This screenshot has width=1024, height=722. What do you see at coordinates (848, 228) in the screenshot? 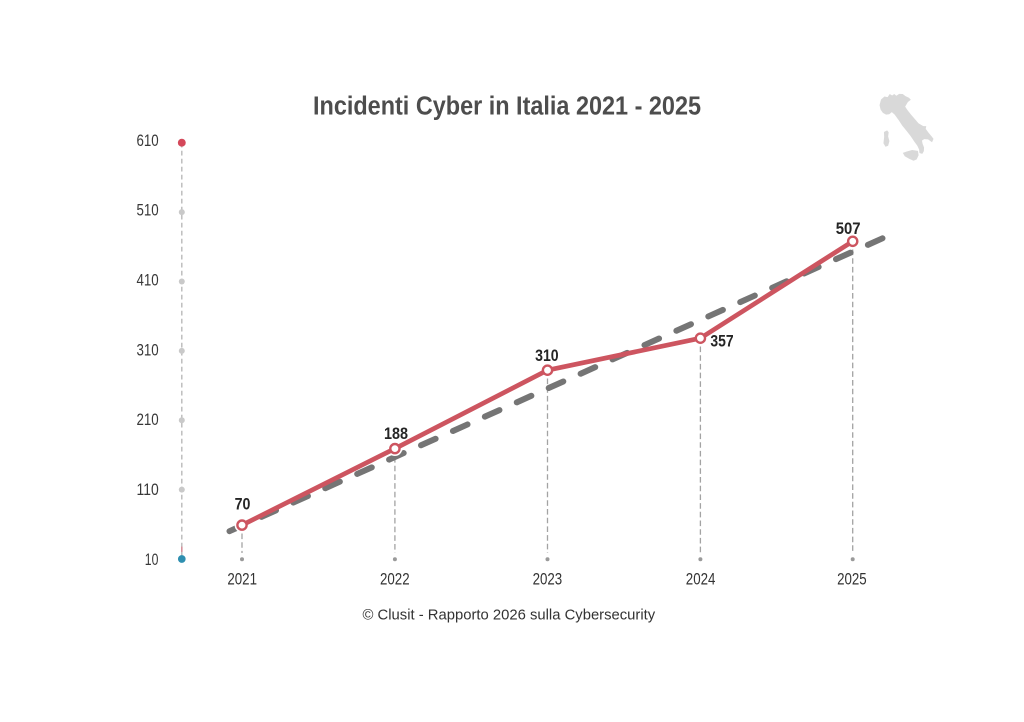
I see `svg-text: 507` at bounding box center [848, 228].